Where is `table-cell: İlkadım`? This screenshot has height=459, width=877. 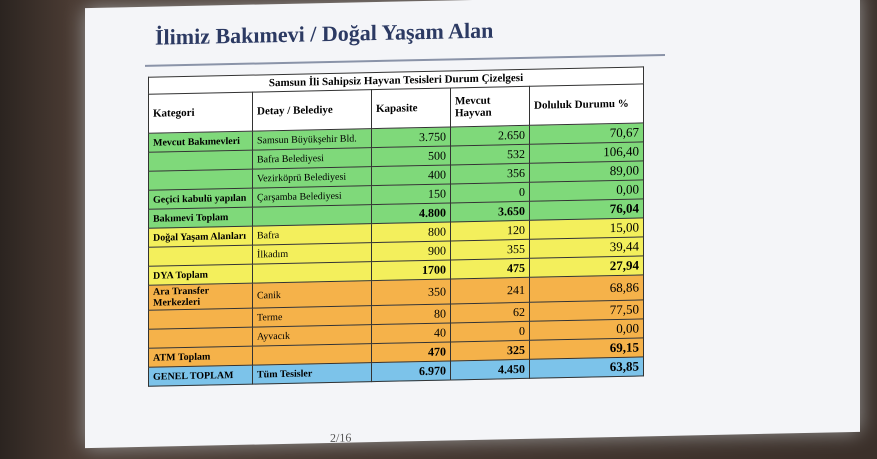 table-cell: İlkadım is located at coordinates (312, 253).